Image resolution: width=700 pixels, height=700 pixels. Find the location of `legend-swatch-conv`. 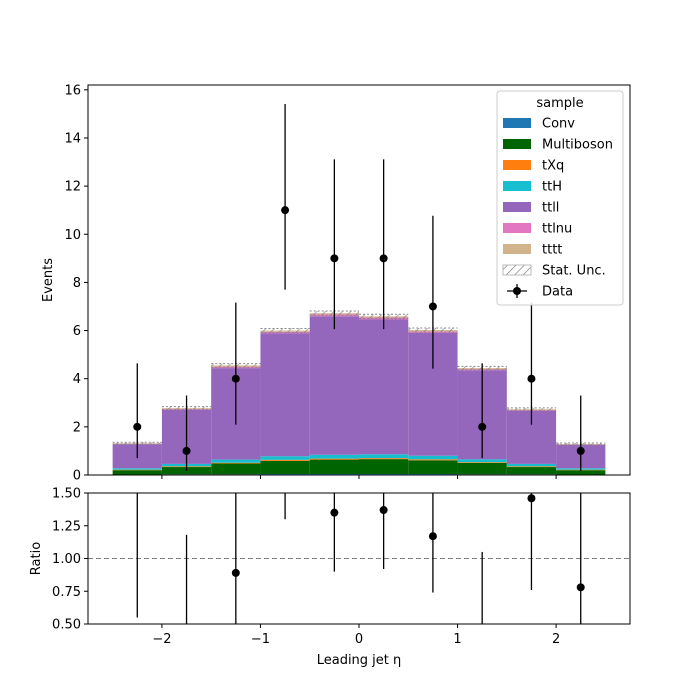

legend-swatch-conv is located at coordinates (517, 123).